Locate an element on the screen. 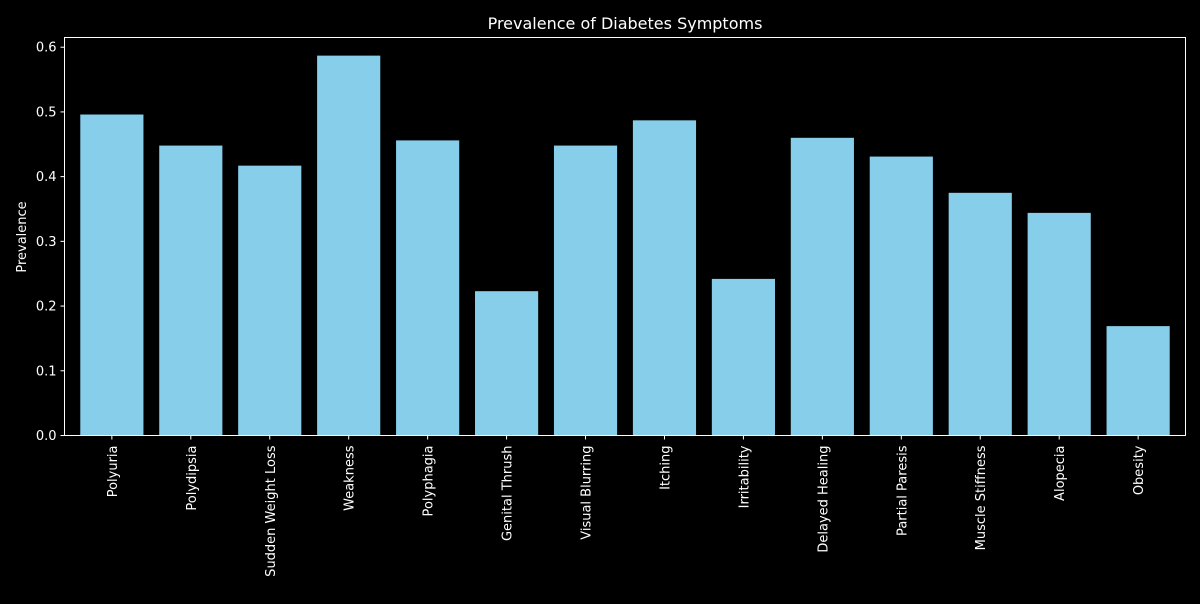 This screenshot has height=604, width=1200. x-tick-label-obesity: Obesity is located at coordinates (1139, 470).